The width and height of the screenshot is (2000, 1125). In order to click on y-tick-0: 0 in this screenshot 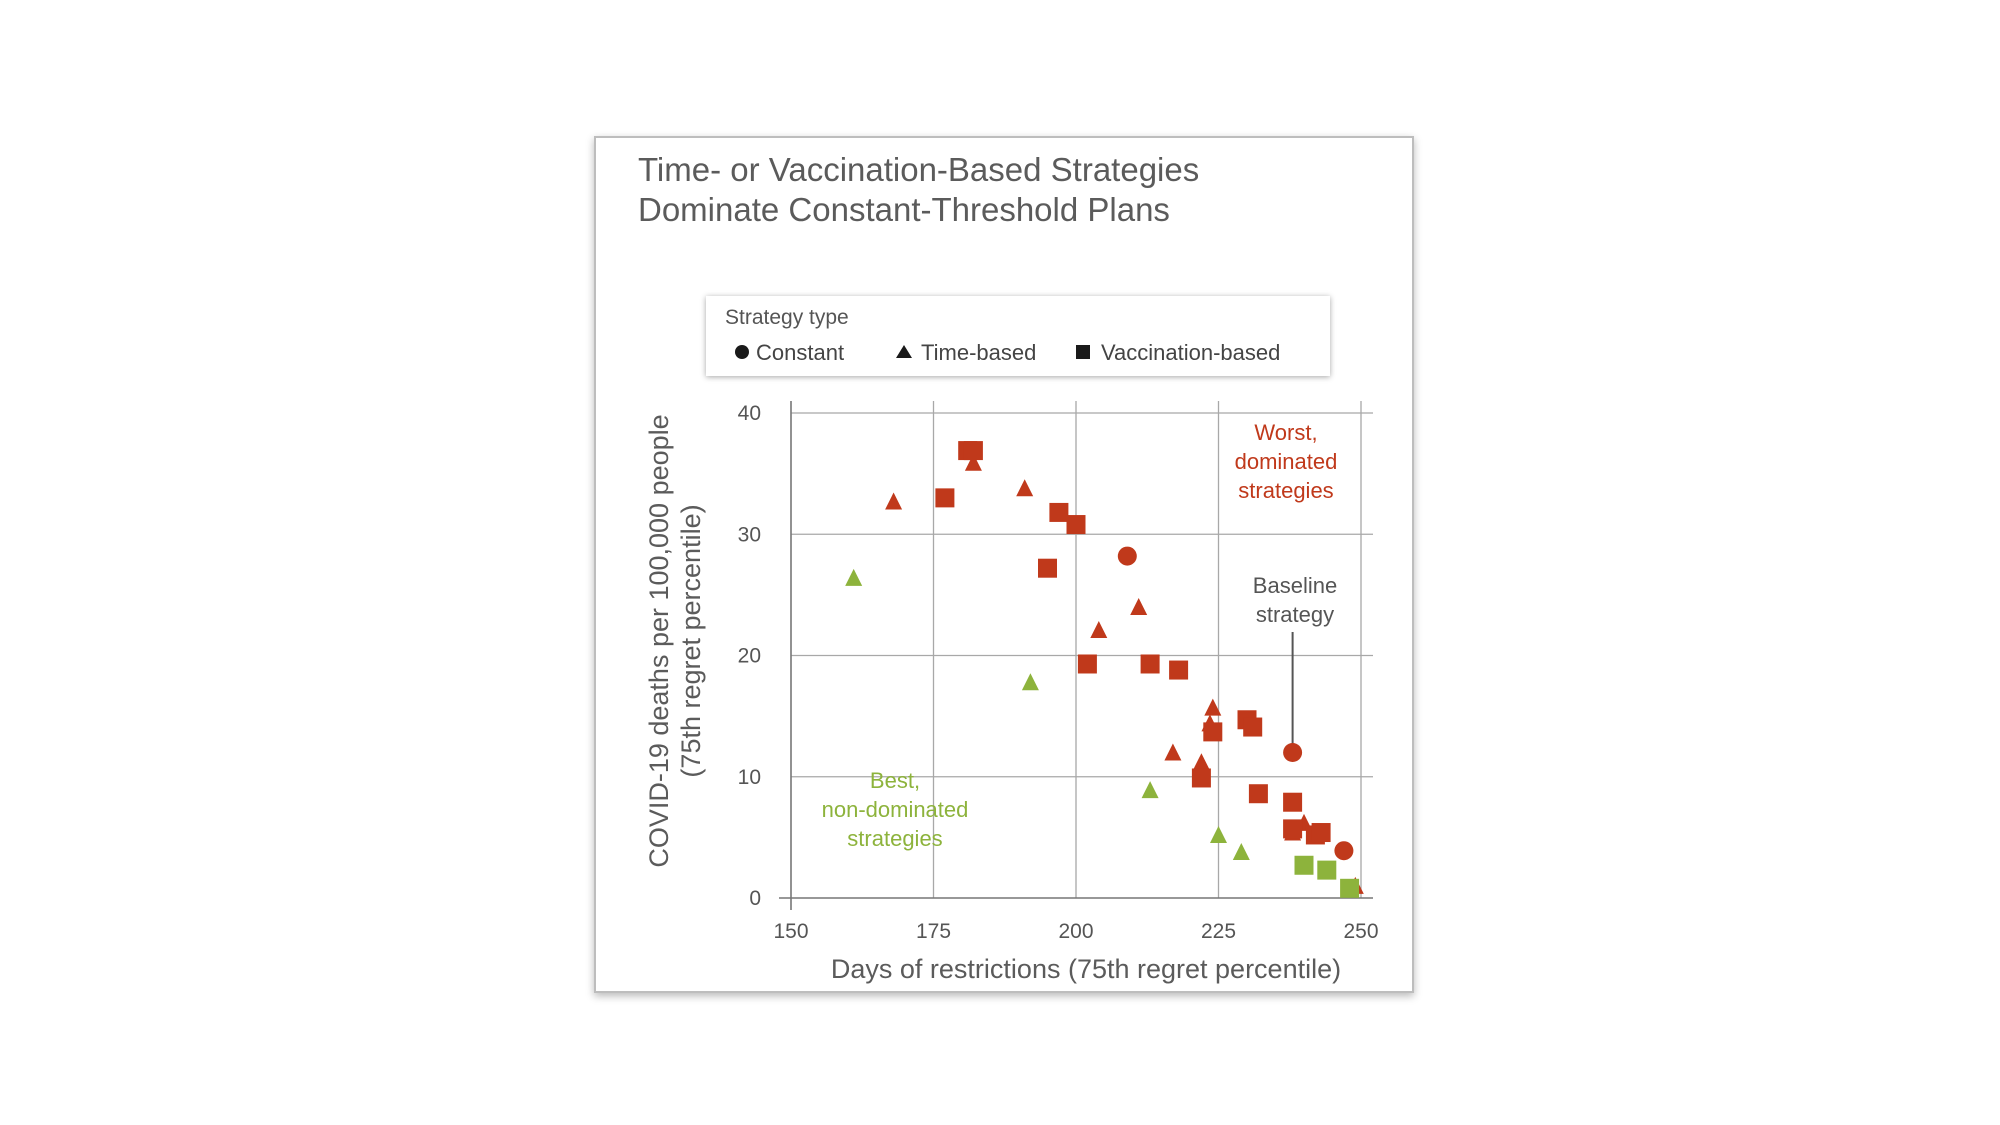, I will do `click(755, 898)`.